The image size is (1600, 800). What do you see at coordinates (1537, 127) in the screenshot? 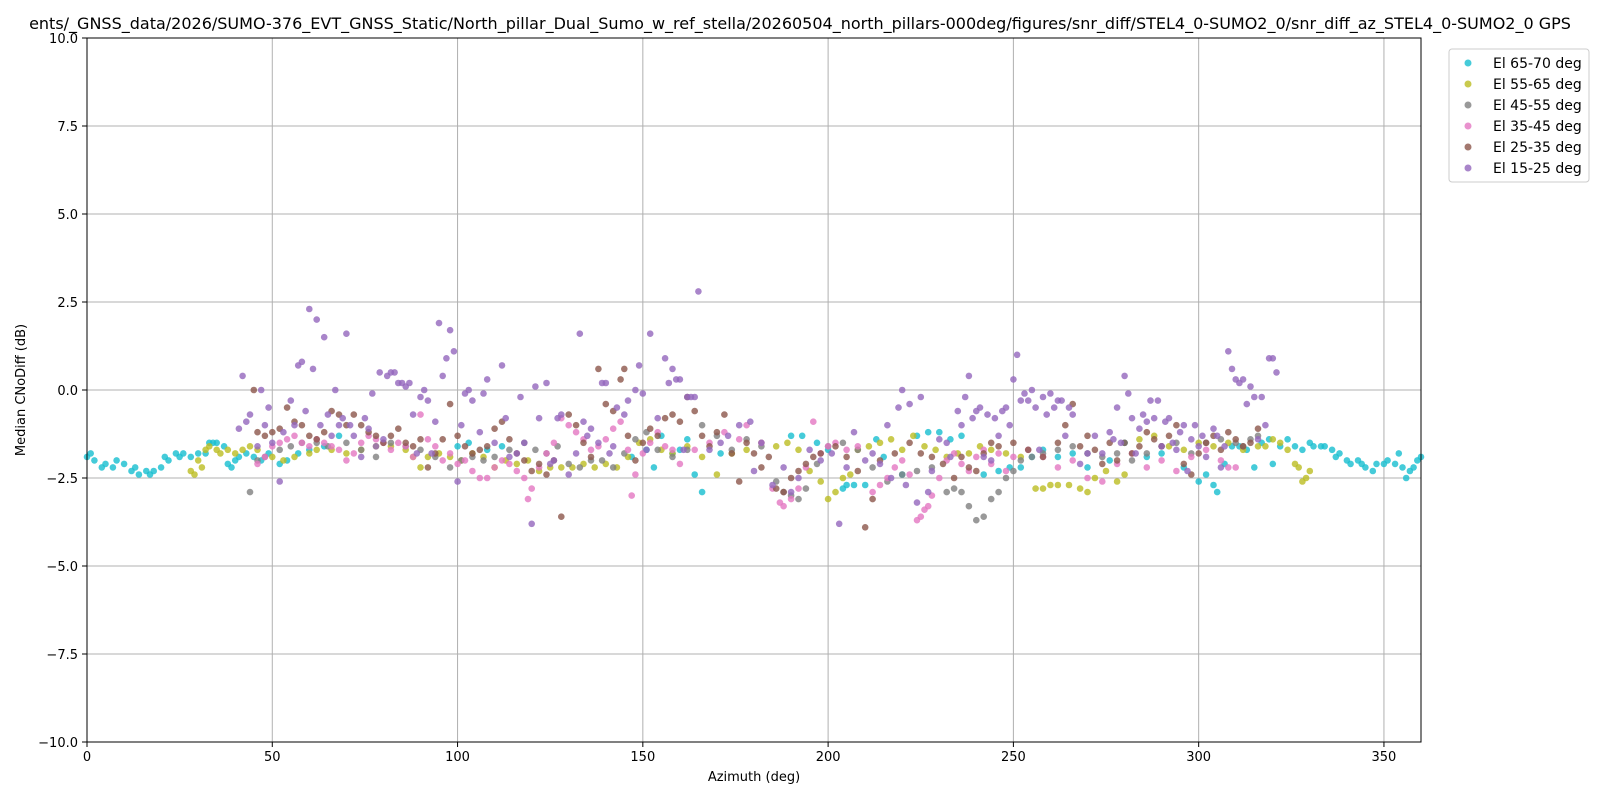
I see `legend-label: El 35-45 deg` at bounding box center [1537, 127].